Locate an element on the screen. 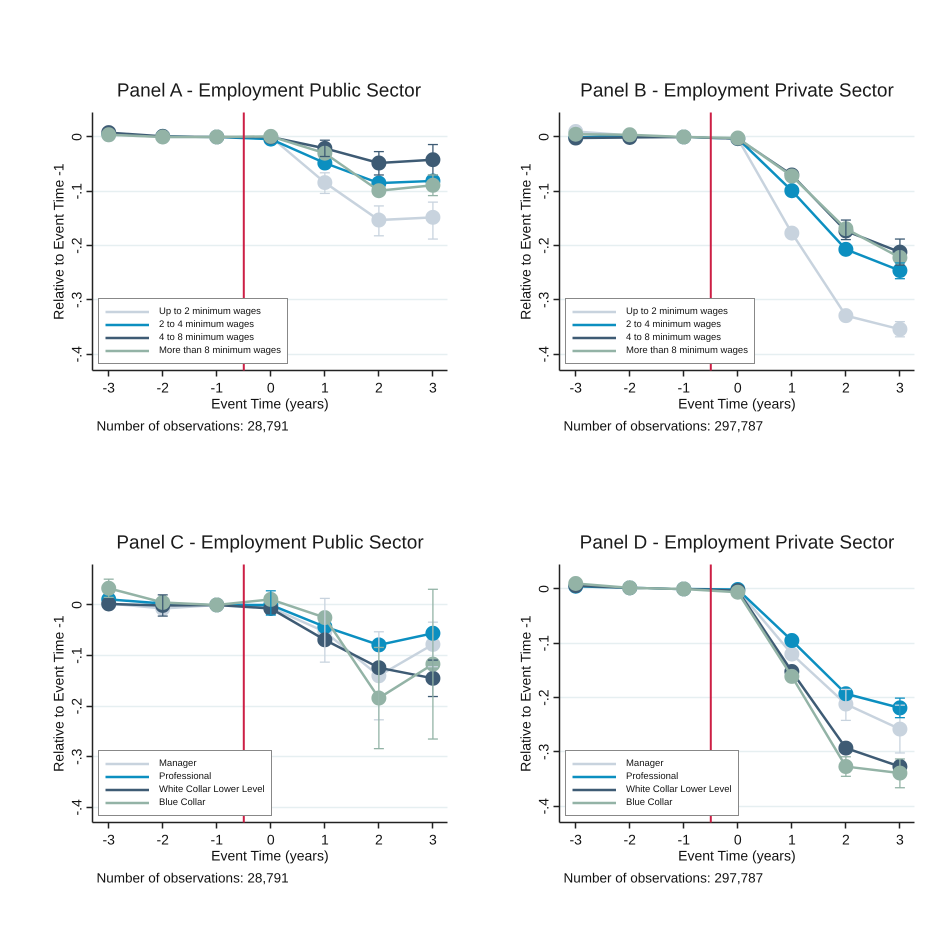 This screenshot has width=942, height=946. chart-title: Panel A - Employment Public Sector is located at coordinates (269, 91).